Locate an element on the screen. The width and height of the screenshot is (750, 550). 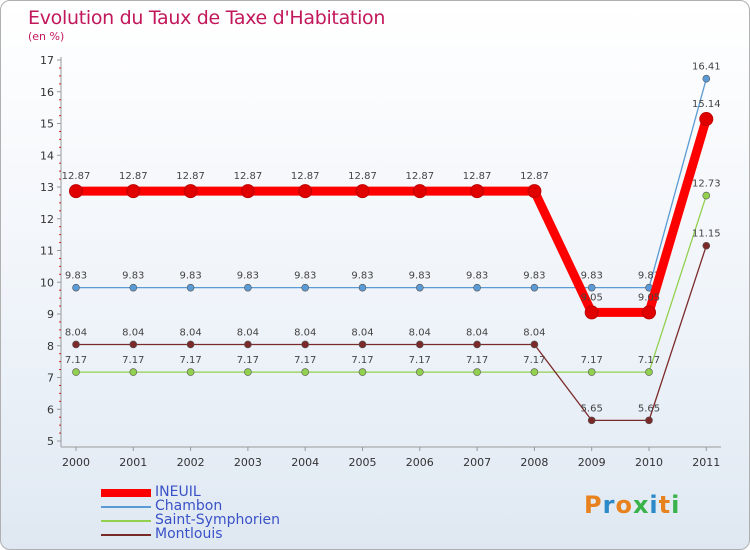
y-tick-label: 16 is located at coordinates (47, 92).